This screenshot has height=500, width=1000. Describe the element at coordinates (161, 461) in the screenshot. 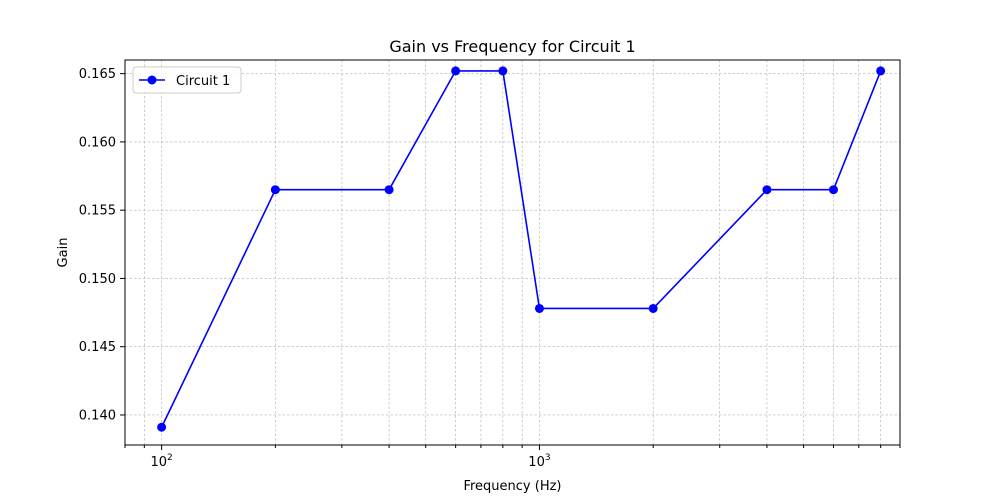

I see `x-tick-label: 10²` at that location.